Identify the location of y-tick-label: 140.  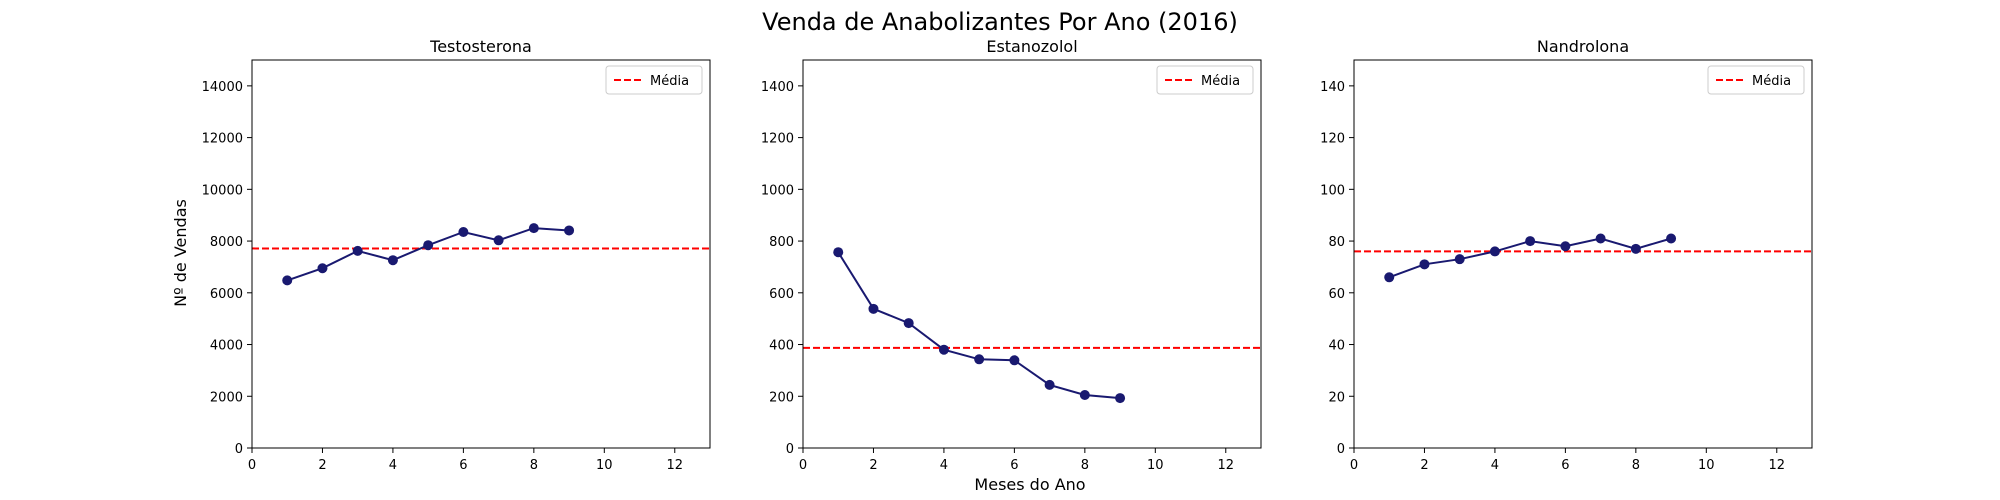
(1332, 87).